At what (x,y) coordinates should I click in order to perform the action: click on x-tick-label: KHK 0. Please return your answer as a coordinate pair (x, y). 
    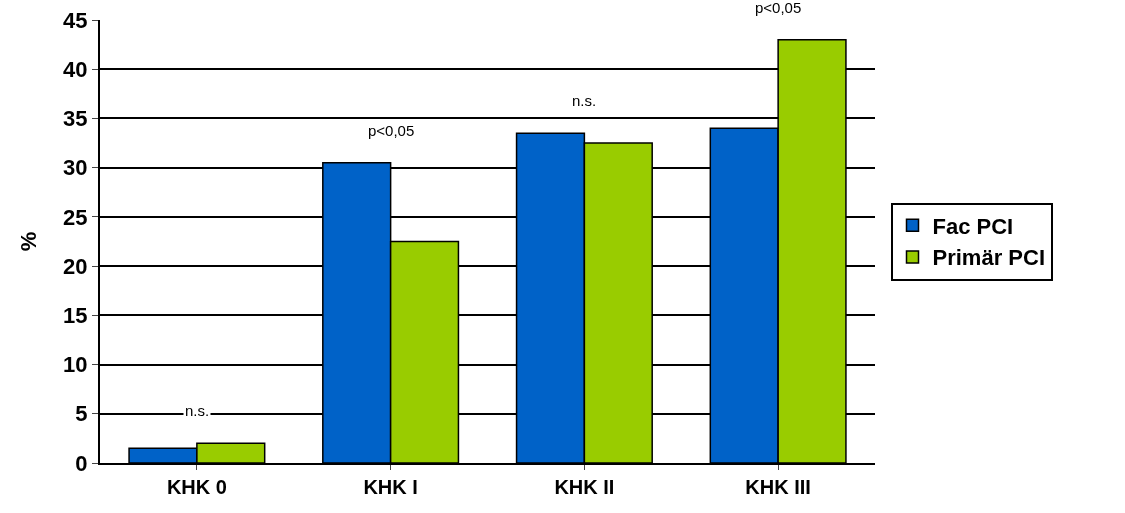
    Looking at the image, I should click on (196, 487).